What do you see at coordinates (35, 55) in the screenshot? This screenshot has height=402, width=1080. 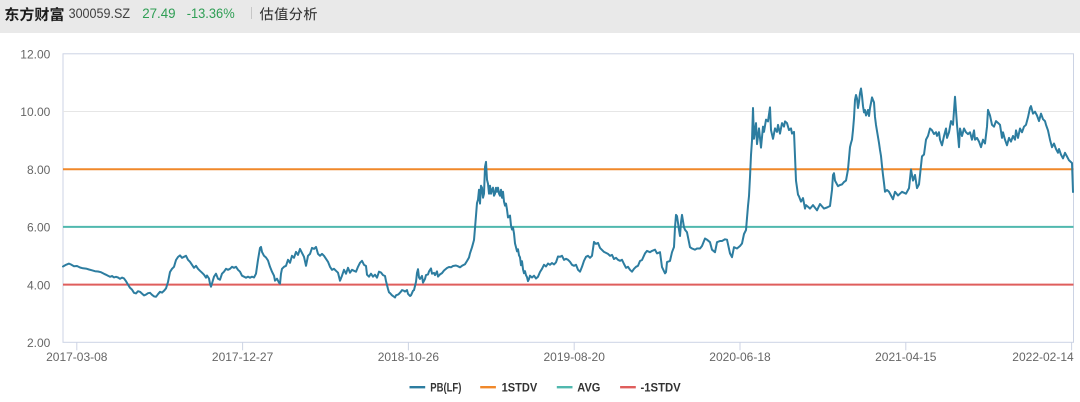 I see `svg-text: 12.00` at bounding box center [35, 55].